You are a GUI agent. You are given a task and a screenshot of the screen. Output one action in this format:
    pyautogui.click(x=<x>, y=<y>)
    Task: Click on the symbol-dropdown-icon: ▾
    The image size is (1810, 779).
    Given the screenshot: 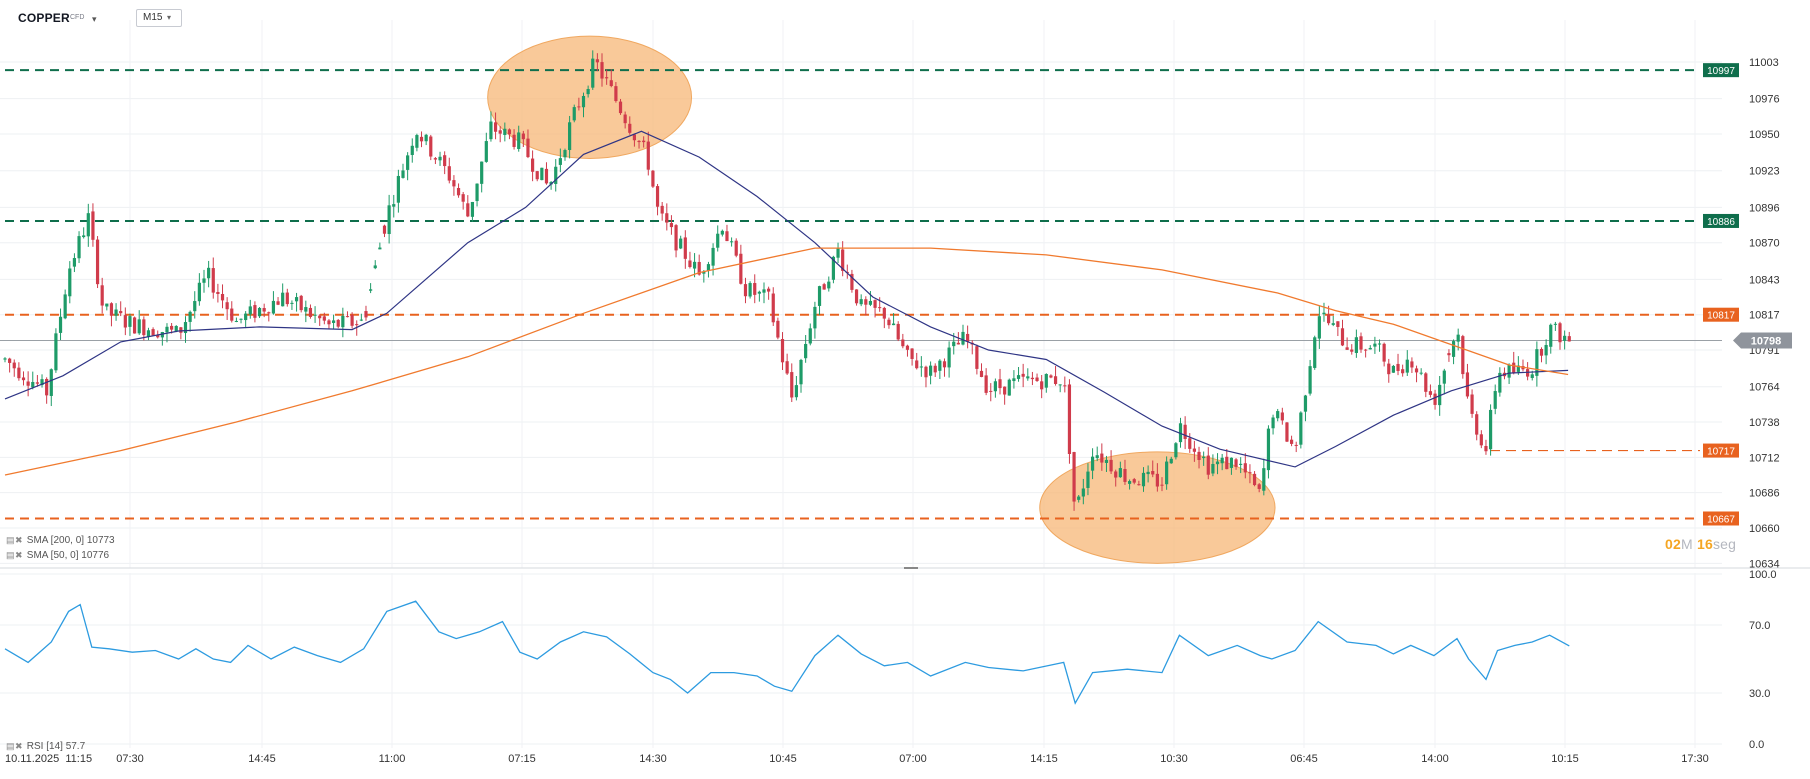 What is the action you would take?
    pyautogui.click(x=94, y=19)
    